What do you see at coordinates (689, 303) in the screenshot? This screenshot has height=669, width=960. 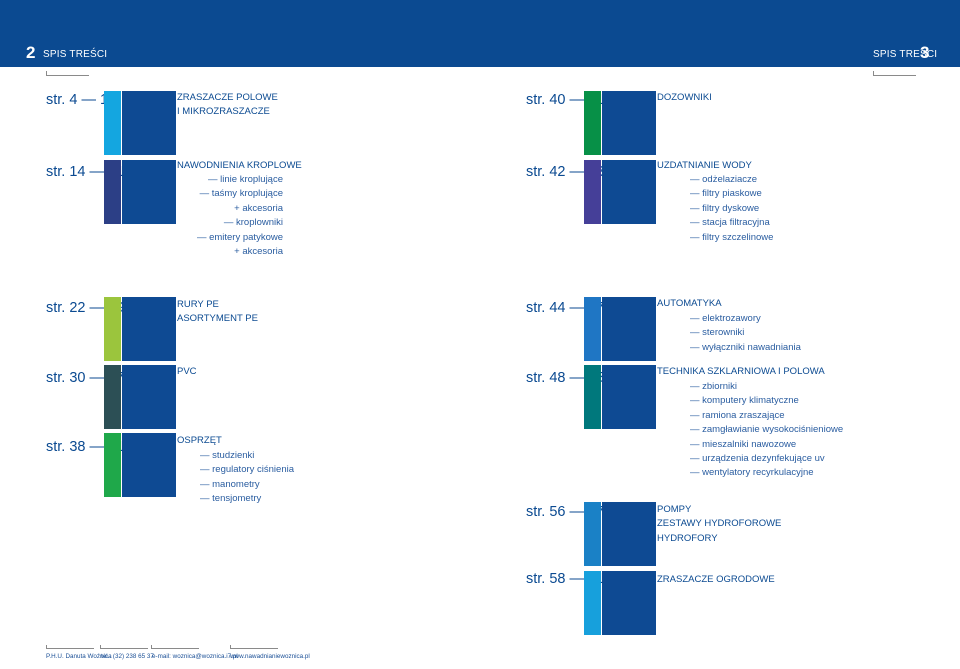 I see `section-title: AUTOMATYKA` at bounding box center [689, 303].